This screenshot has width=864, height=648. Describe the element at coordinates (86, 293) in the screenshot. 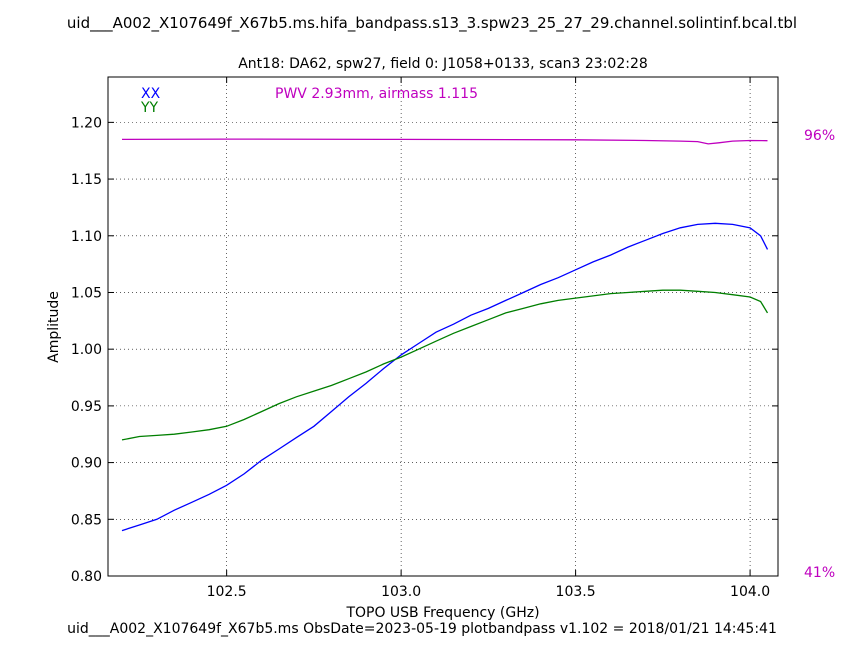

I see `y-tick-label: 1.05` at that location.